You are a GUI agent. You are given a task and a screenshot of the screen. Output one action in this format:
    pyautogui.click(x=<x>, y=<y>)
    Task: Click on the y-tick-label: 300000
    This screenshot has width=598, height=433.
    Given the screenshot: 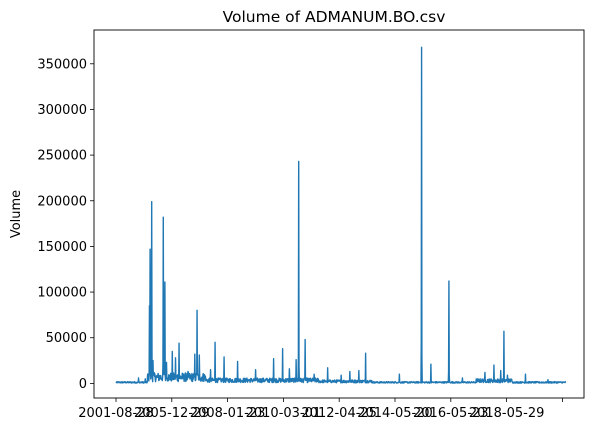 What is the action you would take?
    pyautogui.click(x=62, y=110)
    